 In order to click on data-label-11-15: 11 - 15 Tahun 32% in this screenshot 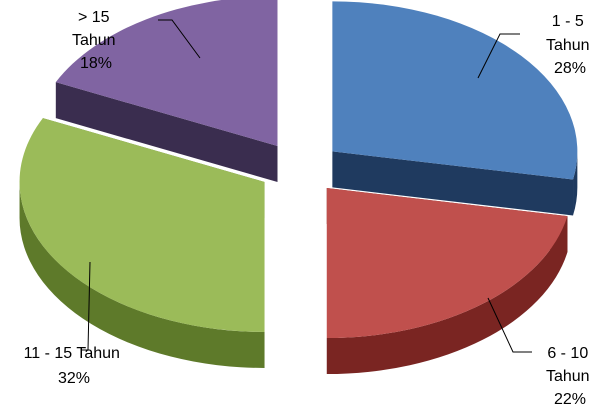, I will do `click(74, 366)`.